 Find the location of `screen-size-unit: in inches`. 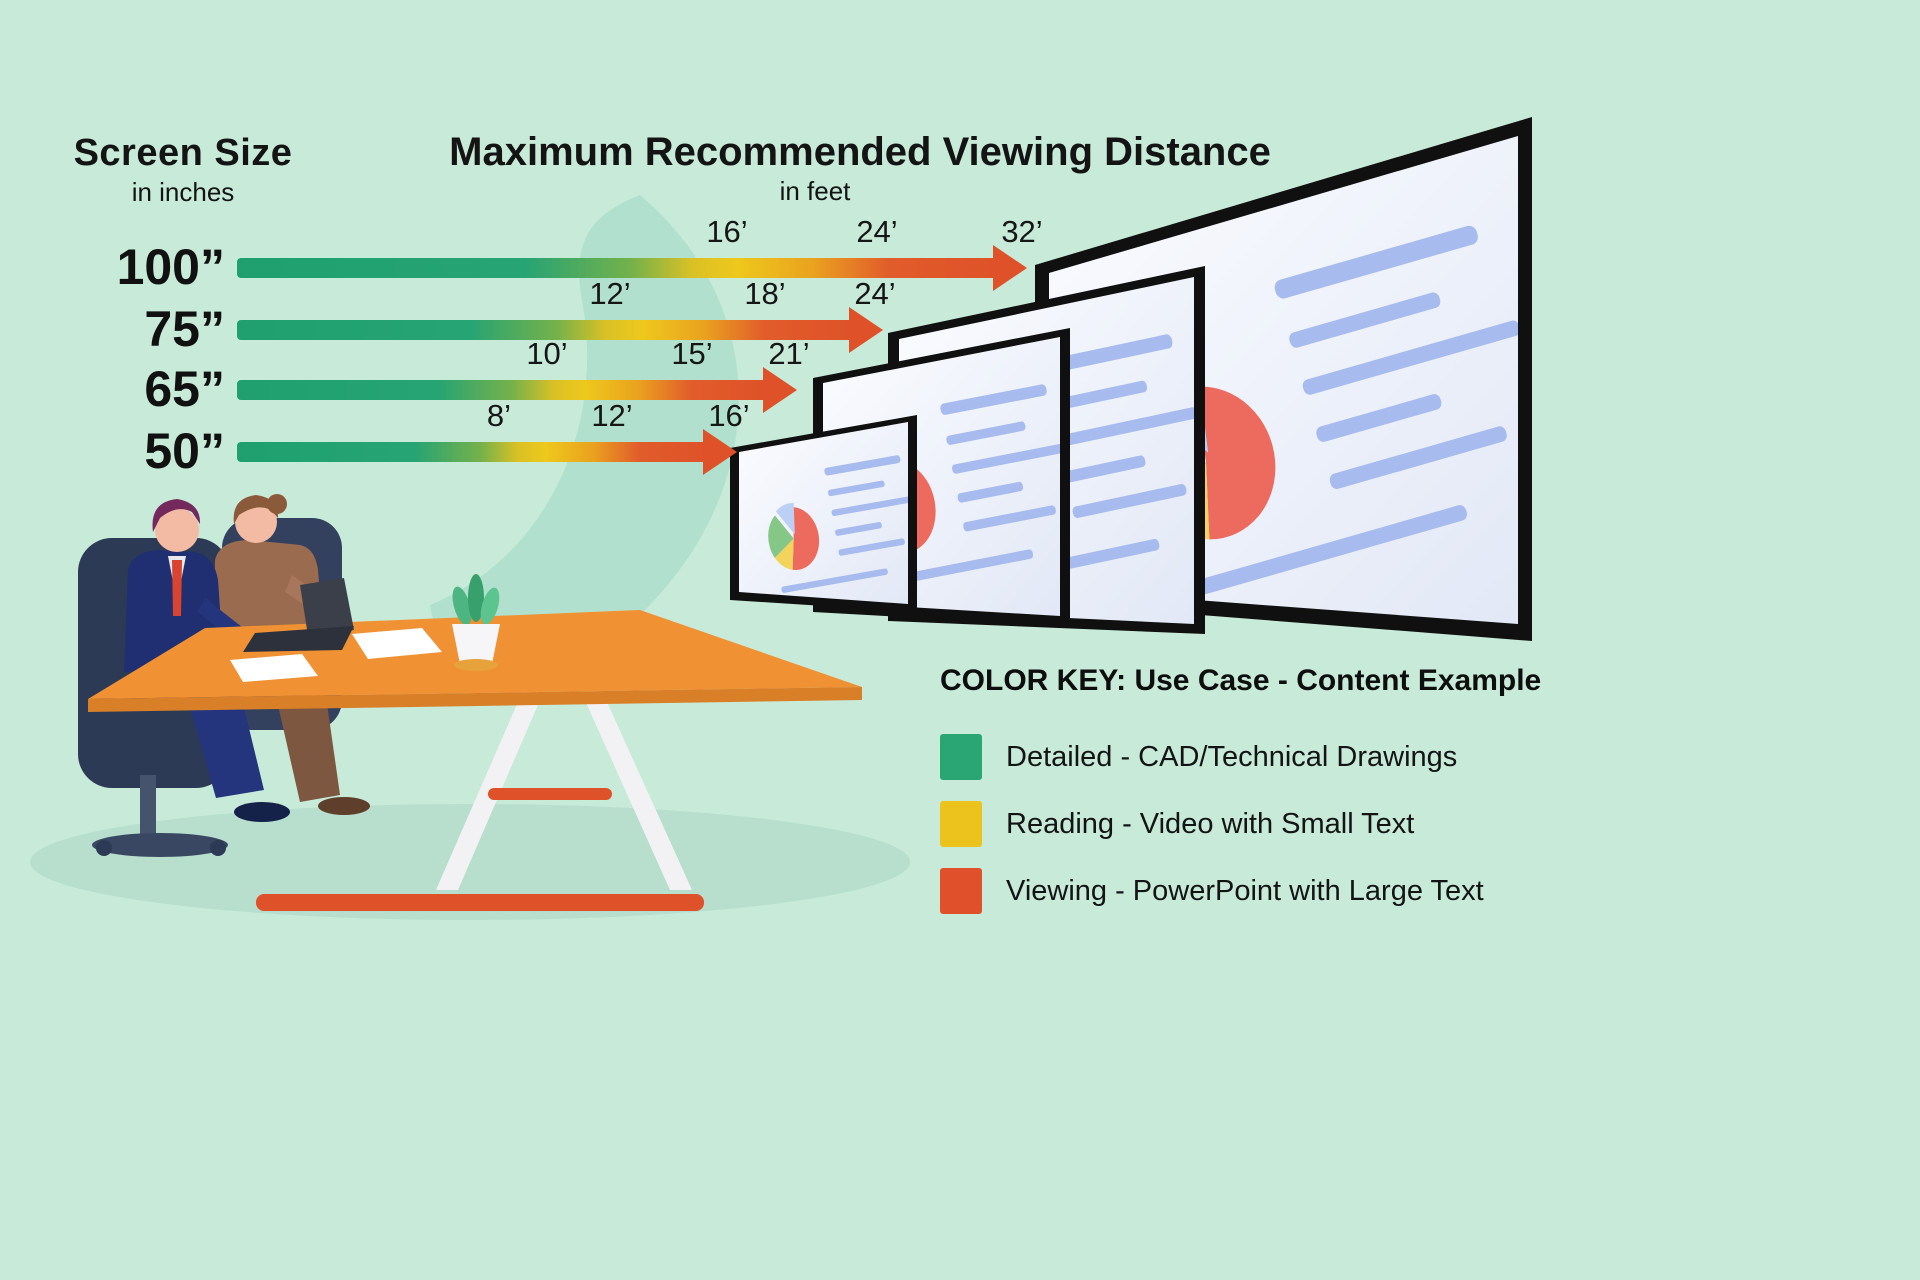

screen-size-unit: in inches is located at coordinates (183, 192).